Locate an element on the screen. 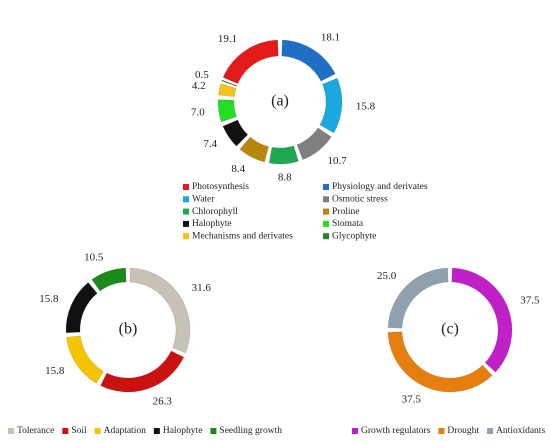 The width and height of the screenshot is (550, 441). center-label: (b) is located at coordinates (128, 329).